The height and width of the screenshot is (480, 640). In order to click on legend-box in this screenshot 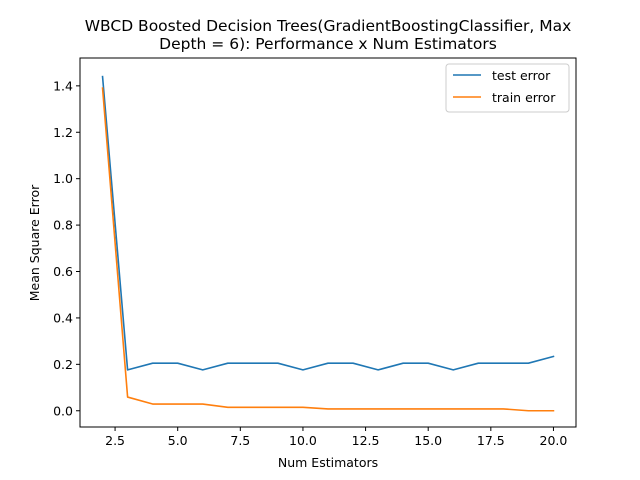, I will do `click(507, 88)`.